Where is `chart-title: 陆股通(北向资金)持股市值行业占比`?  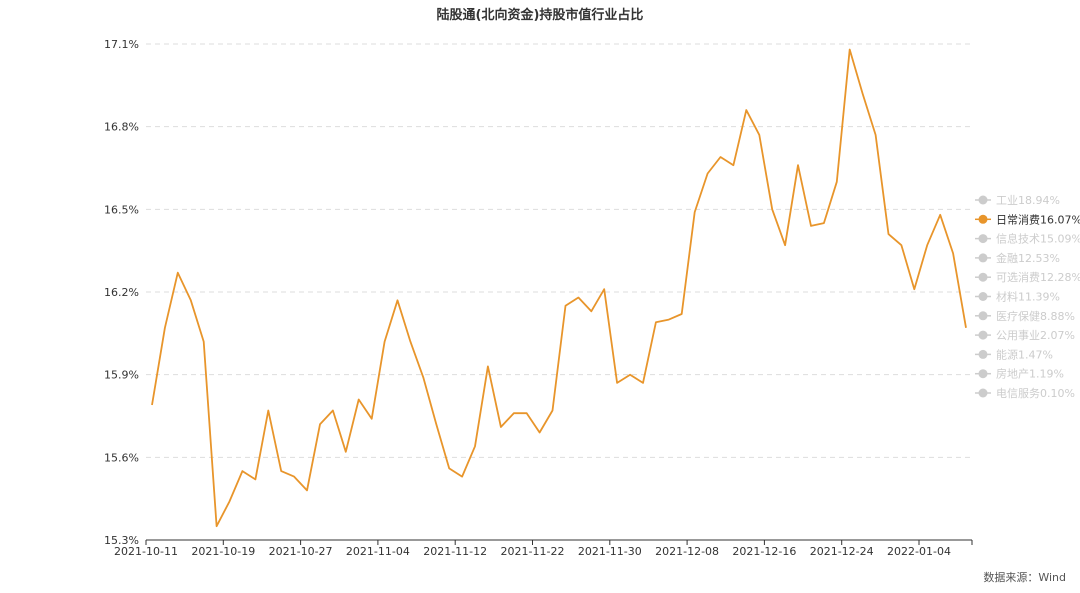 chart-title: 陆股通(北向资金)持股市值行业占比 is located at coordinates (540, 15).